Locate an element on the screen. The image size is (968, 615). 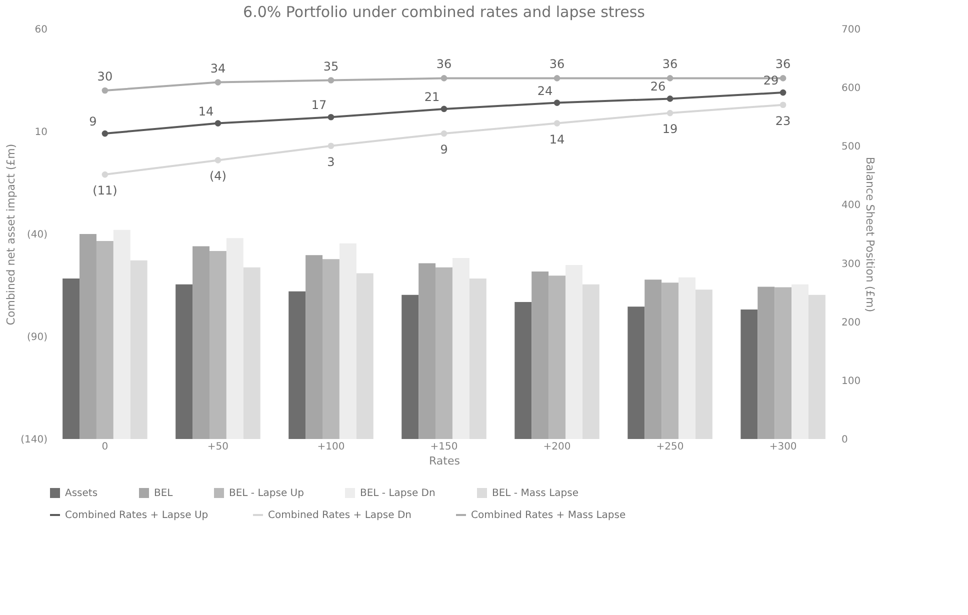
legend-label: Combined Rates + Lapse Dn is located at coordinates (340, 515).